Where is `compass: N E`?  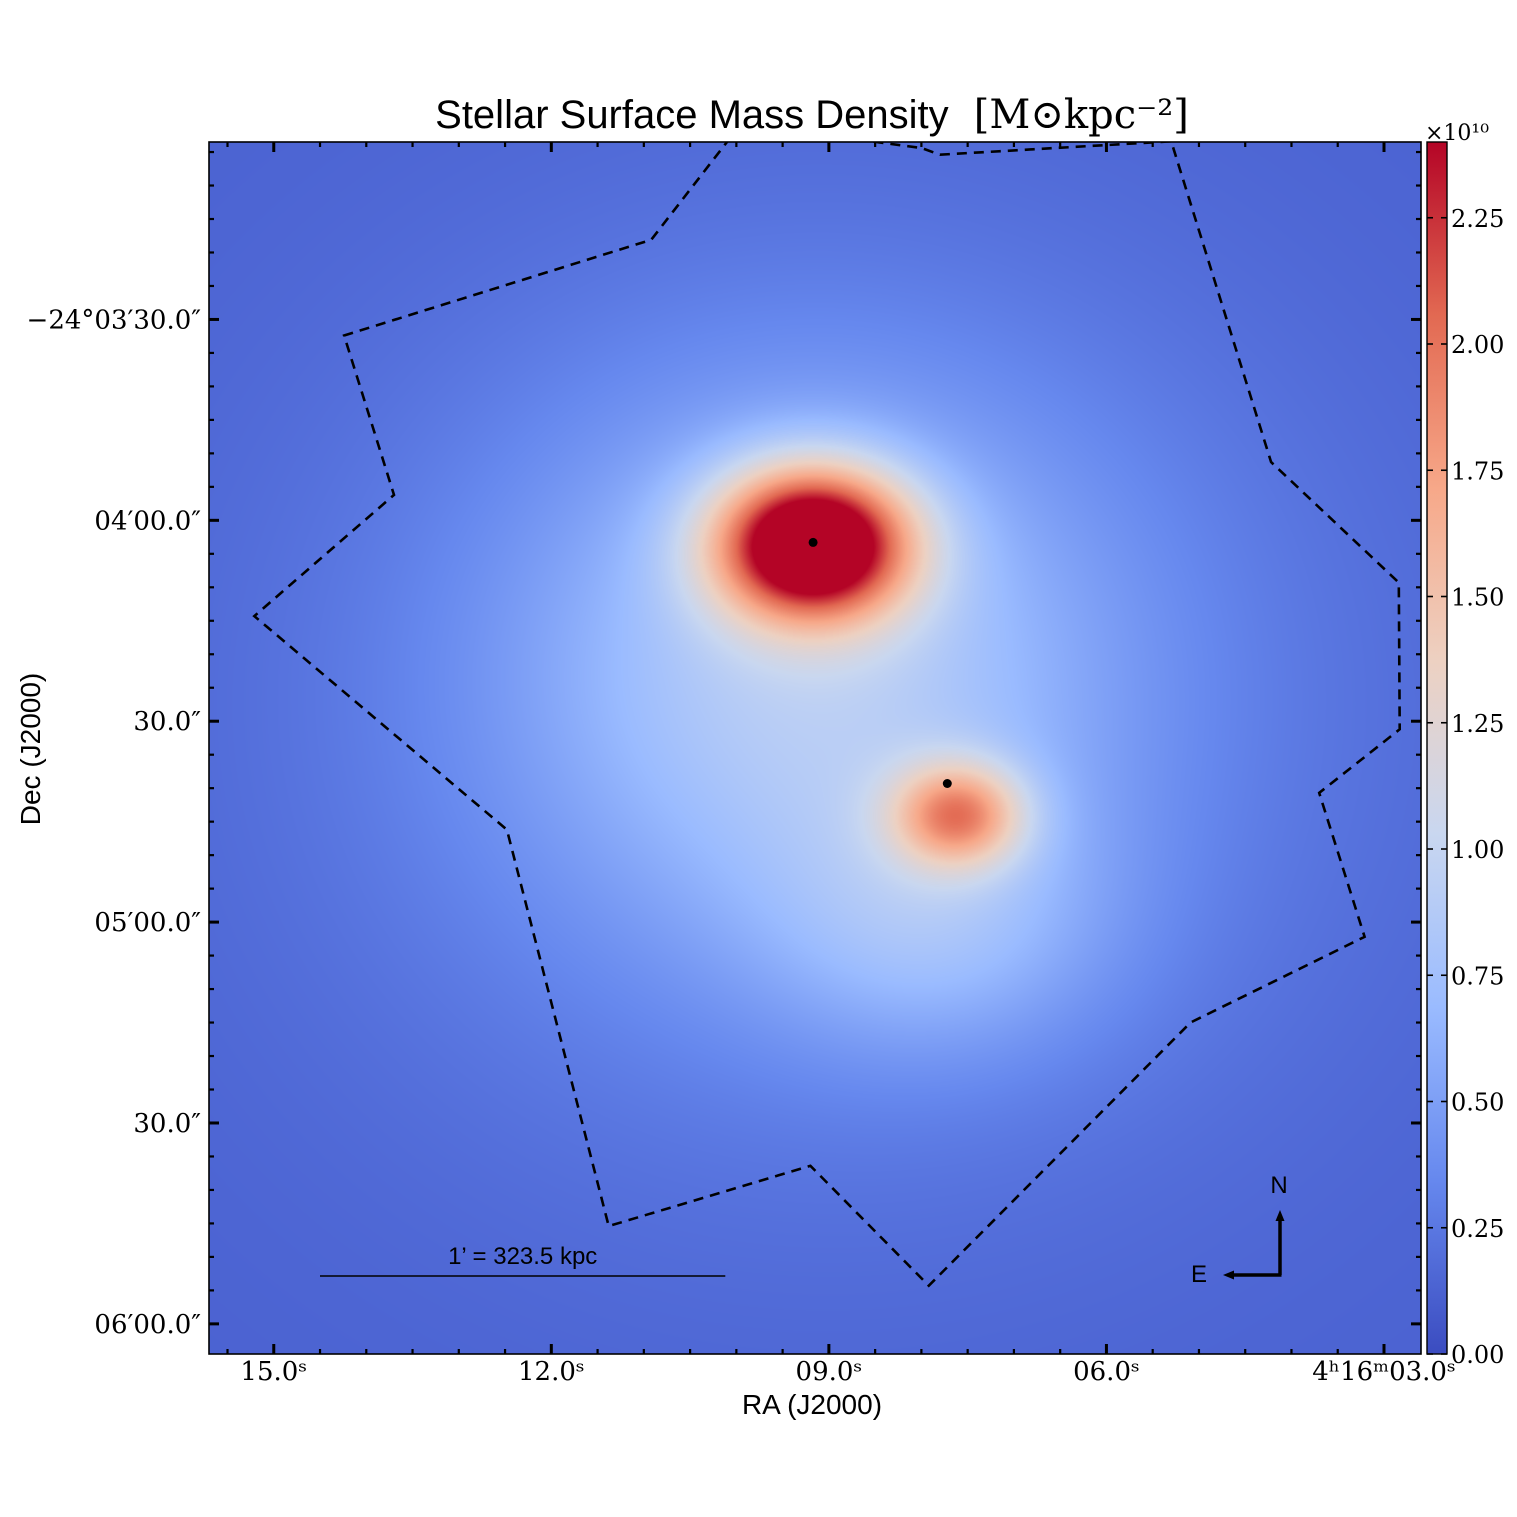 compass: N E is located at coordinates (1239, 1230).